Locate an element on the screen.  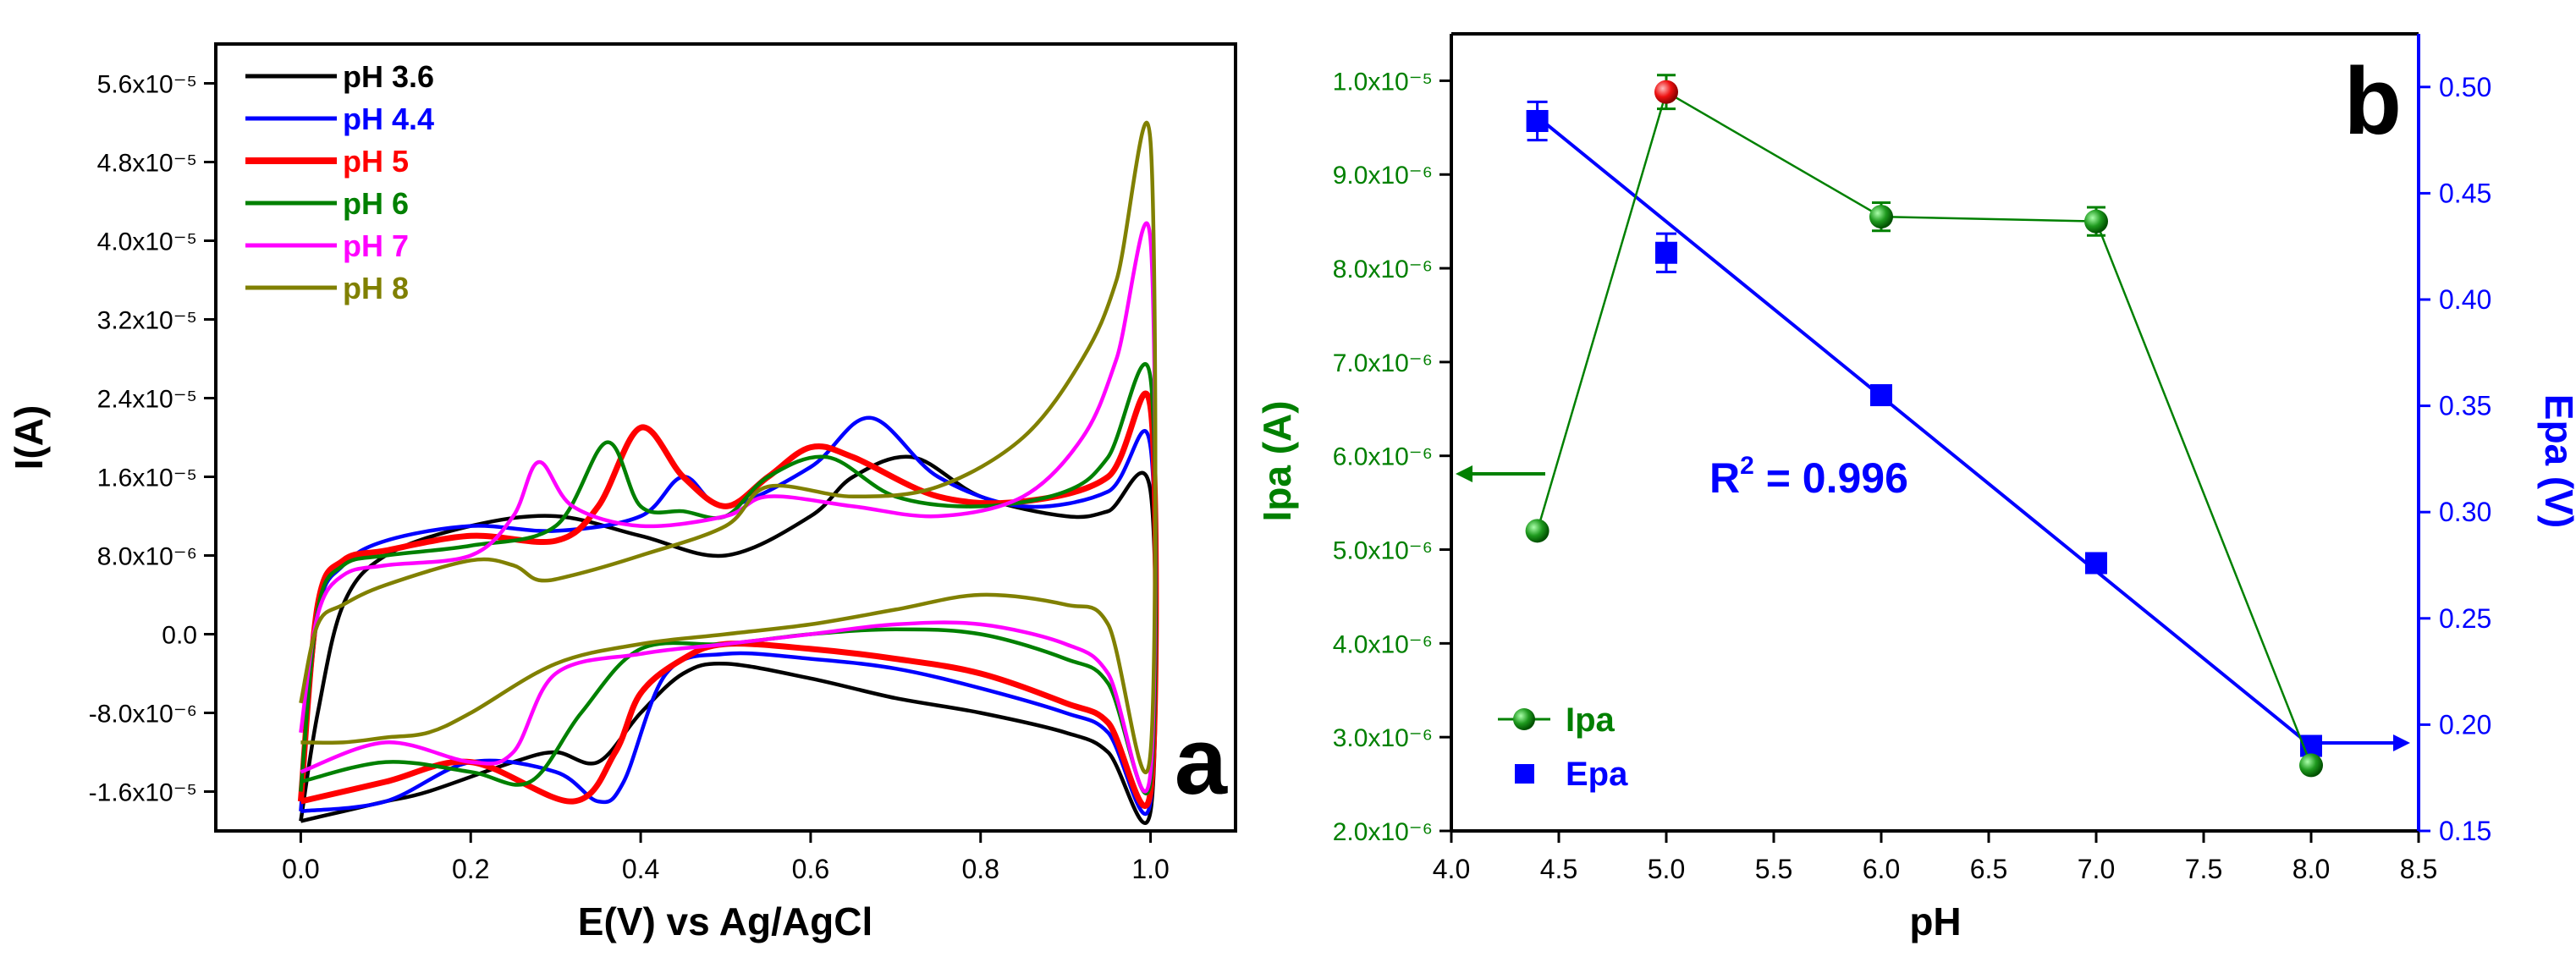
x-tick-label: 7.0 is located at coordinates (2096, 869).